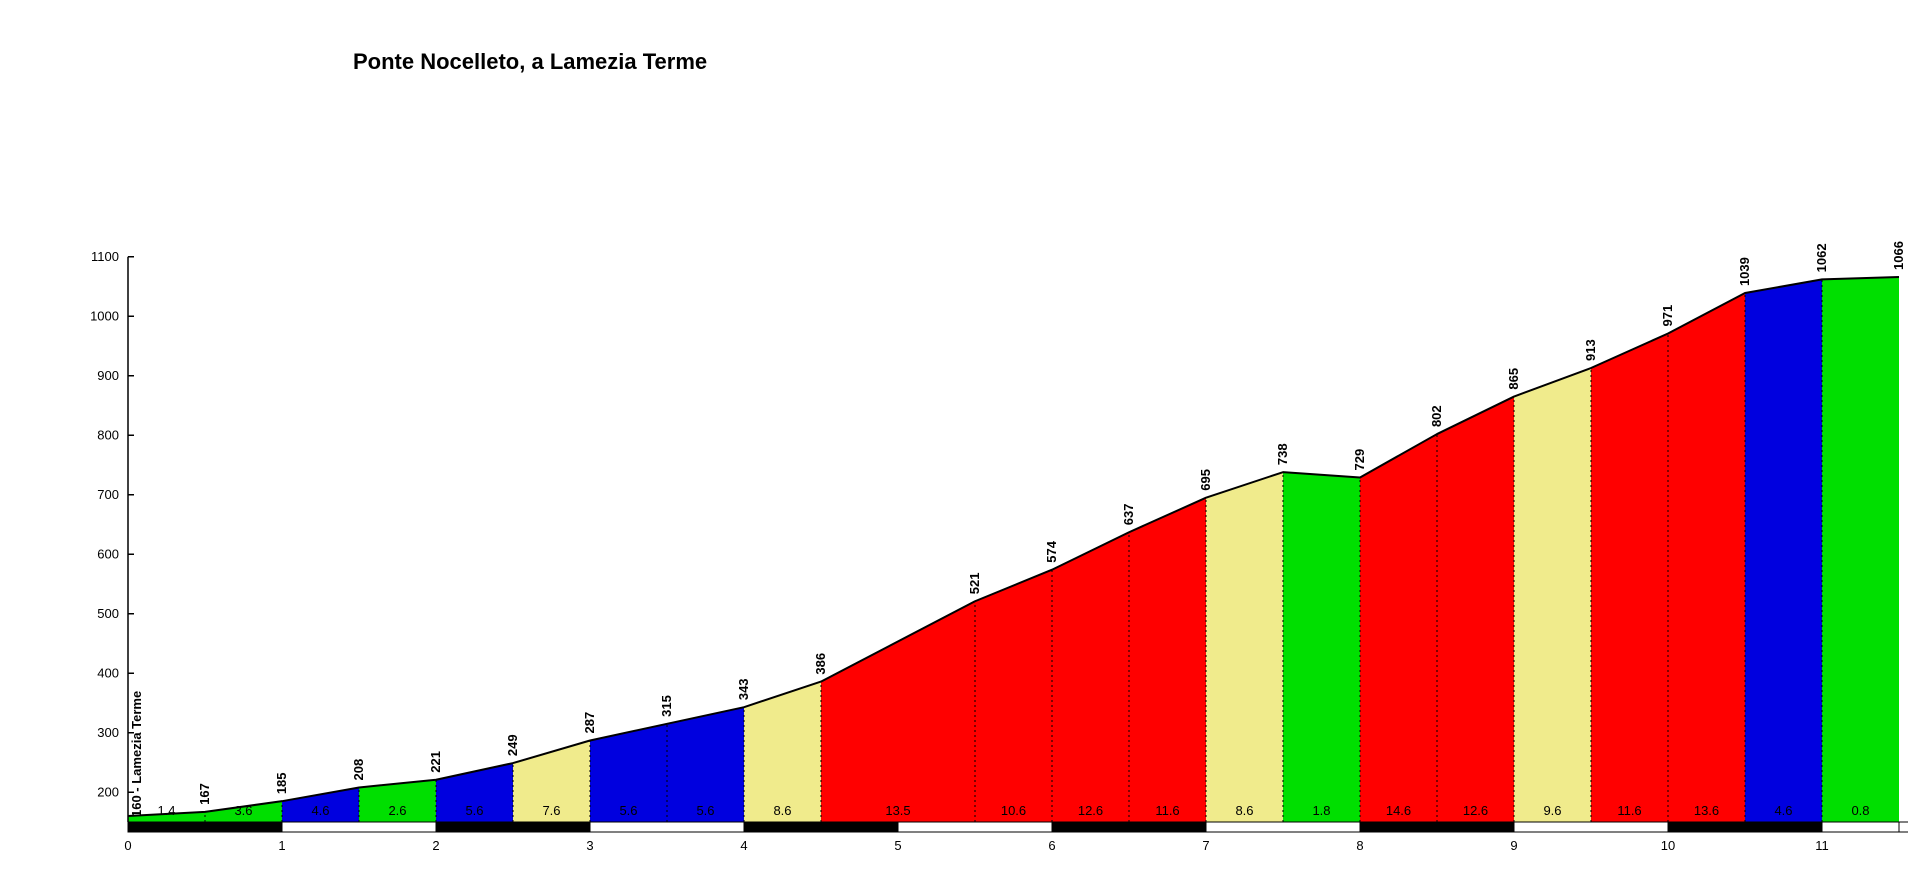 The height and width of the screenshot is (873, 1908). Describe the element at coordinates (1359, 845) in the screenshot. I see `x-tick-label: 8` at that location.